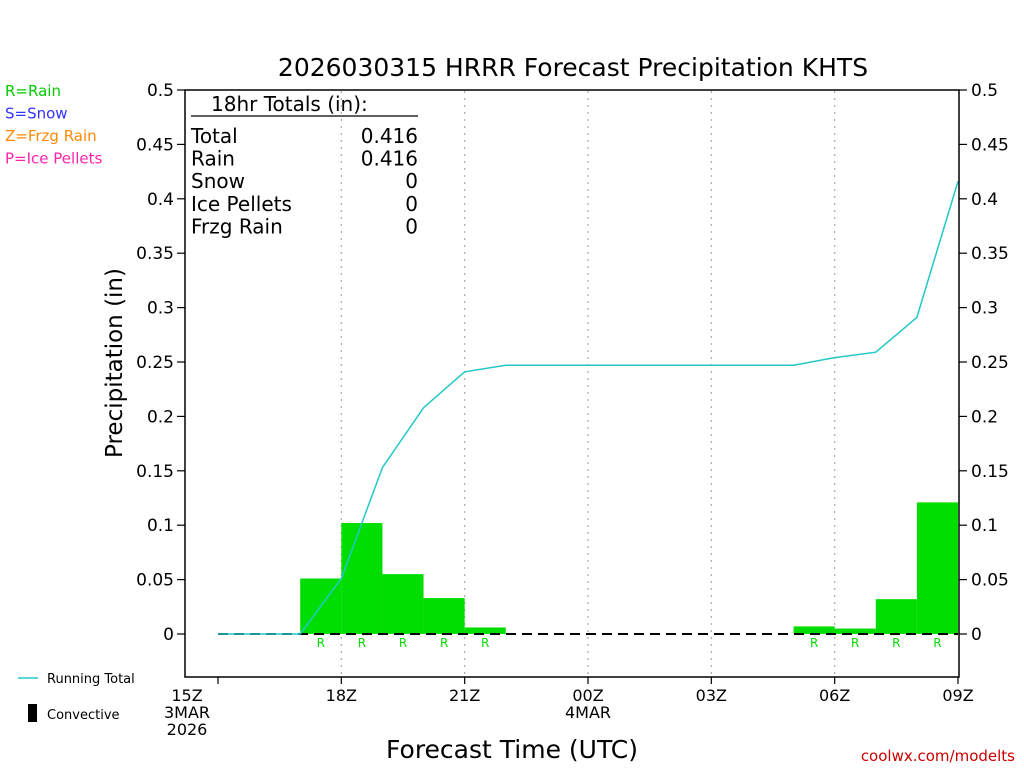 The image size is (1024, 768). I want to click on y-tick-label-right: 0.05, so click(990, 581).